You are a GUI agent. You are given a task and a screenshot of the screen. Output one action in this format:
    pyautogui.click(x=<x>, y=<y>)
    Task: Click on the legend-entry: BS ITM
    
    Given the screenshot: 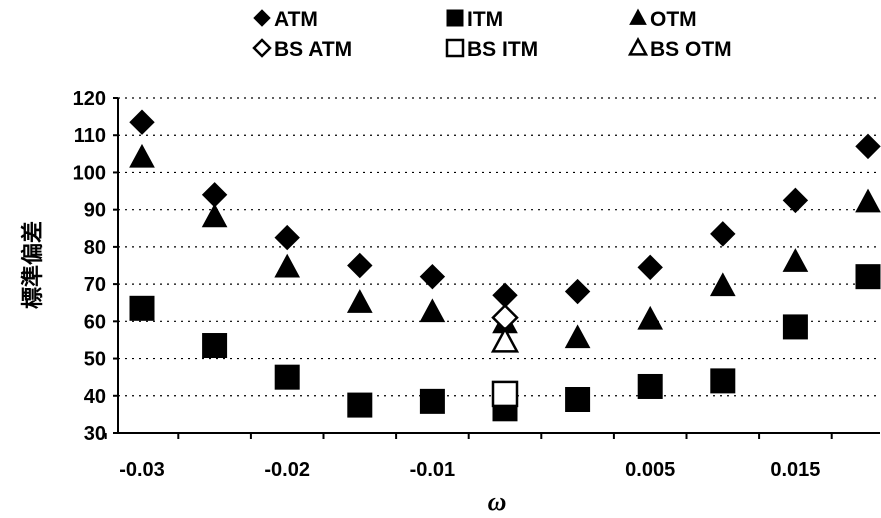 What is the action you would take?
    pyautogui.click(x=491, y=49)
    